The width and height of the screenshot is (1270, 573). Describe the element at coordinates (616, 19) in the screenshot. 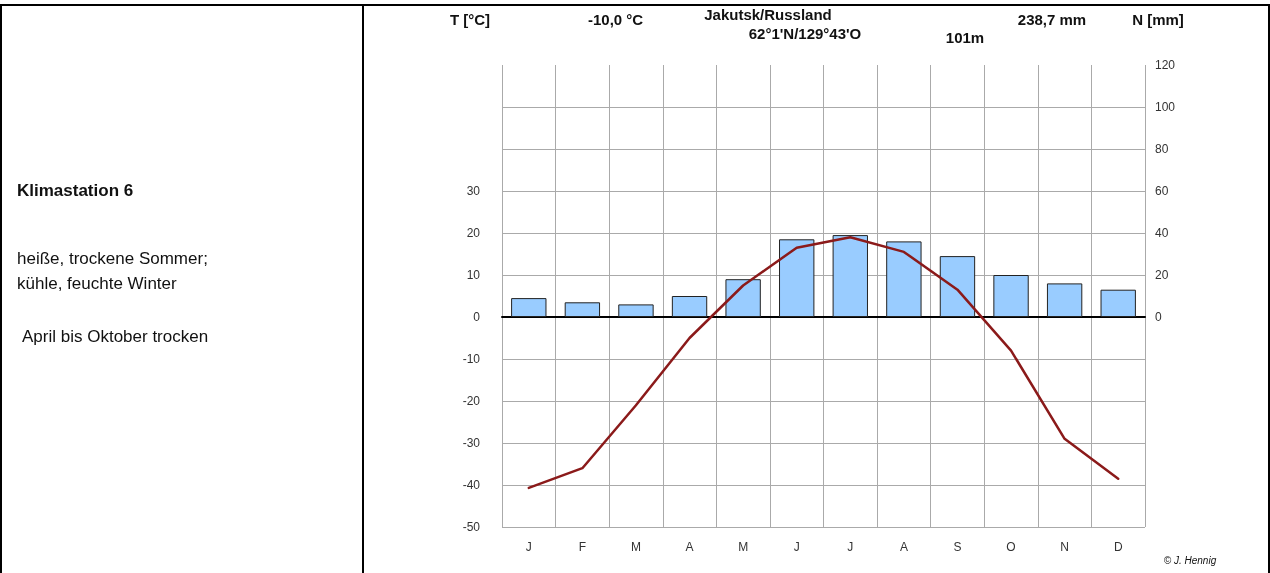

I see `text: -10,0 °C` at that location.